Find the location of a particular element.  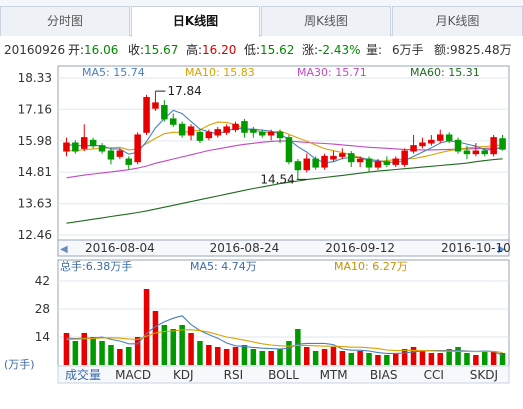

open-price: 开:16.06 is located at coordinates (93, 50).